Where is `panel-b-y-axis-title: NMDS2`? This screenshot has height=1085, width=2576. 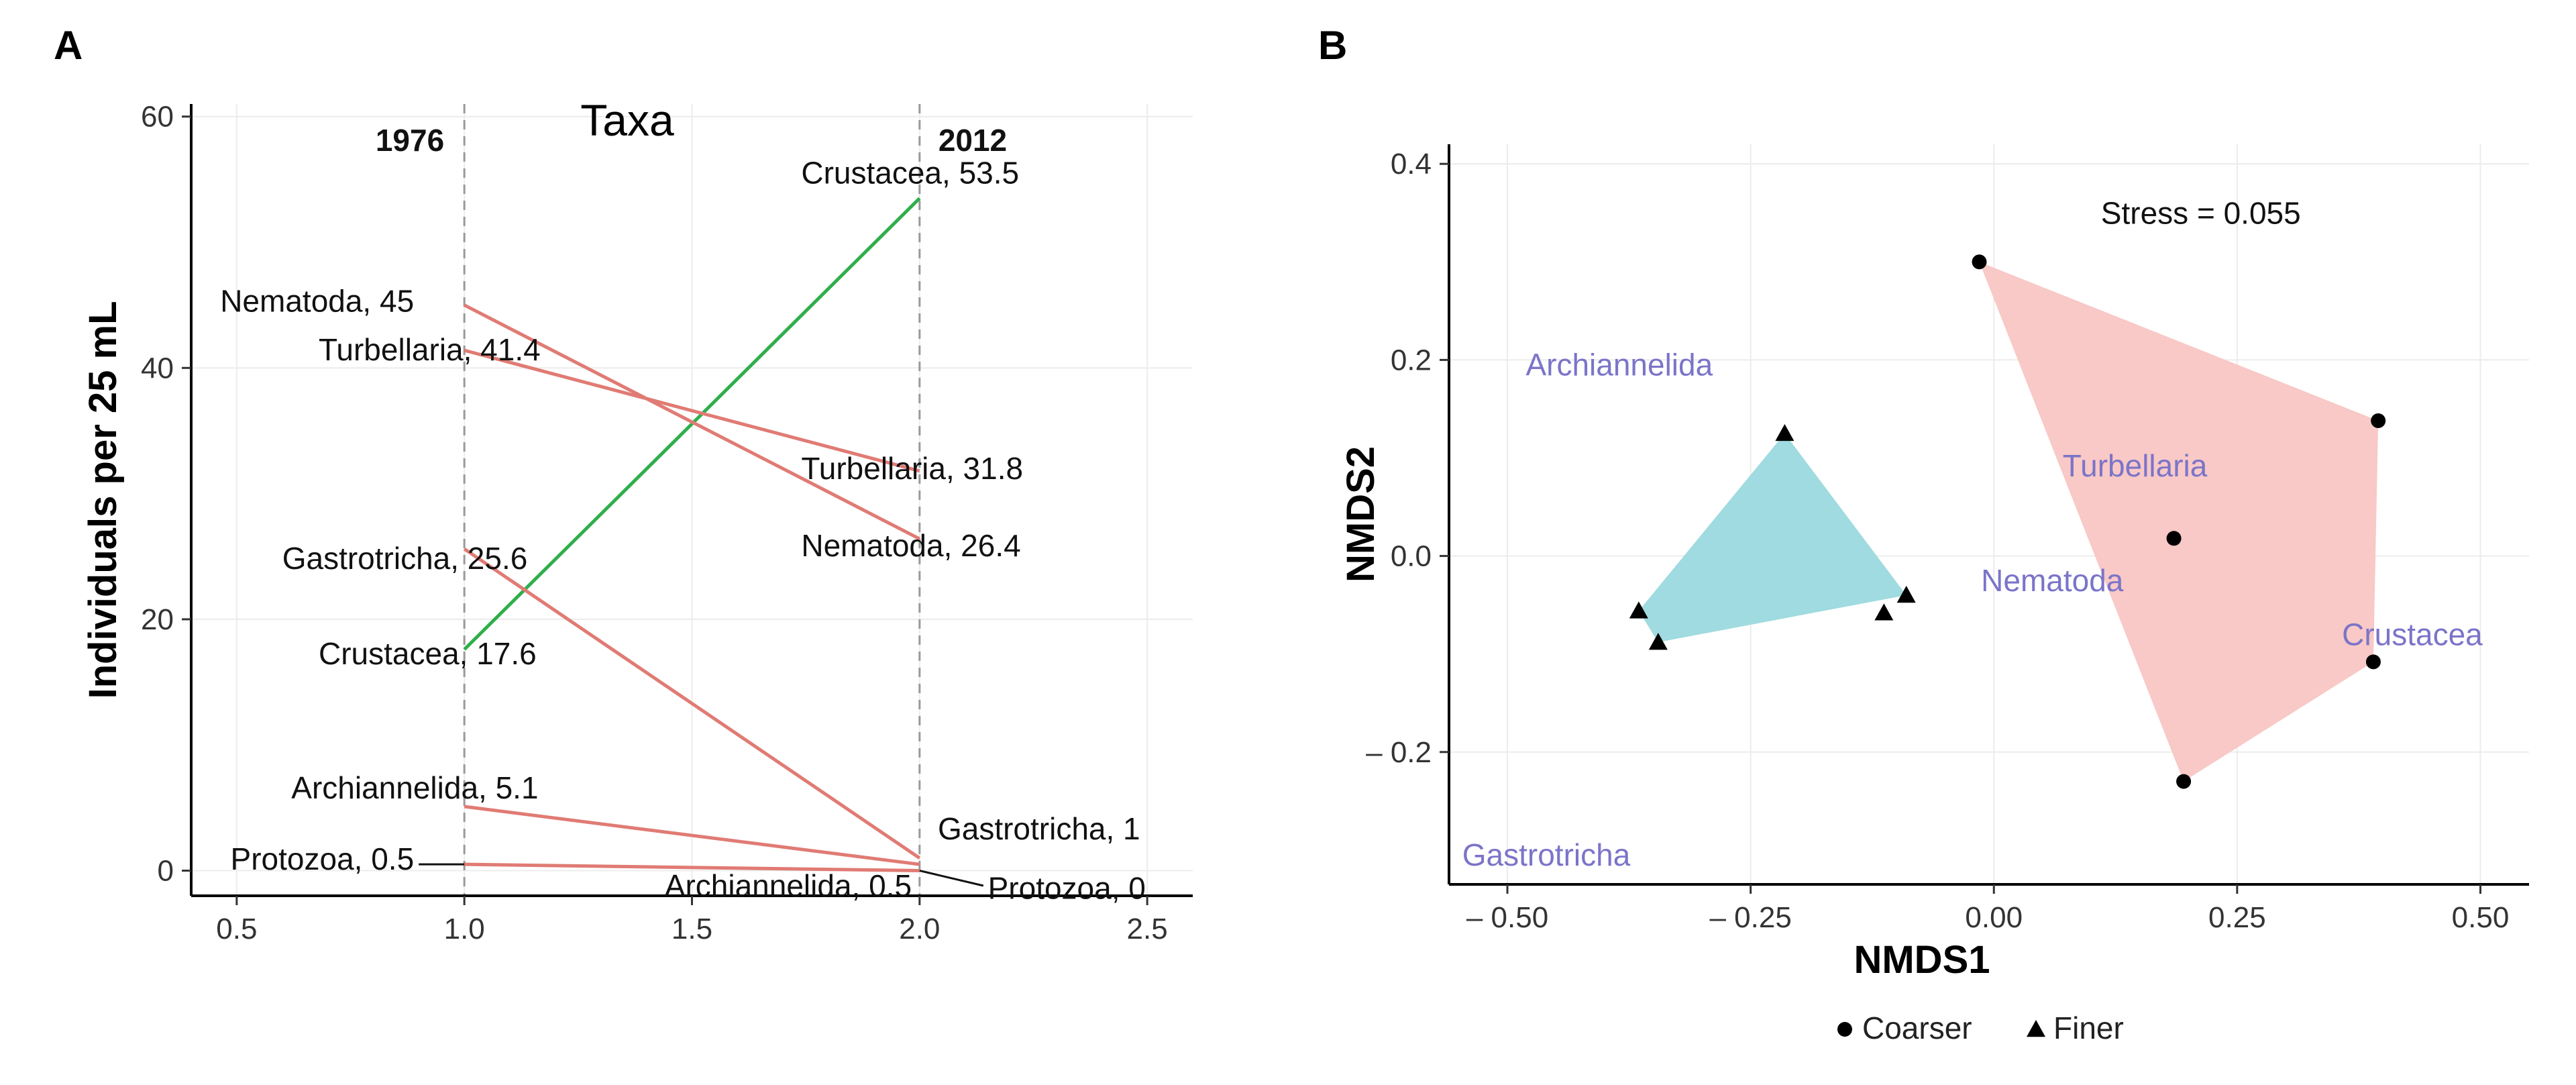 panel-b-y-axis-title: NMDS2 is located at coordinates (1361, 514).